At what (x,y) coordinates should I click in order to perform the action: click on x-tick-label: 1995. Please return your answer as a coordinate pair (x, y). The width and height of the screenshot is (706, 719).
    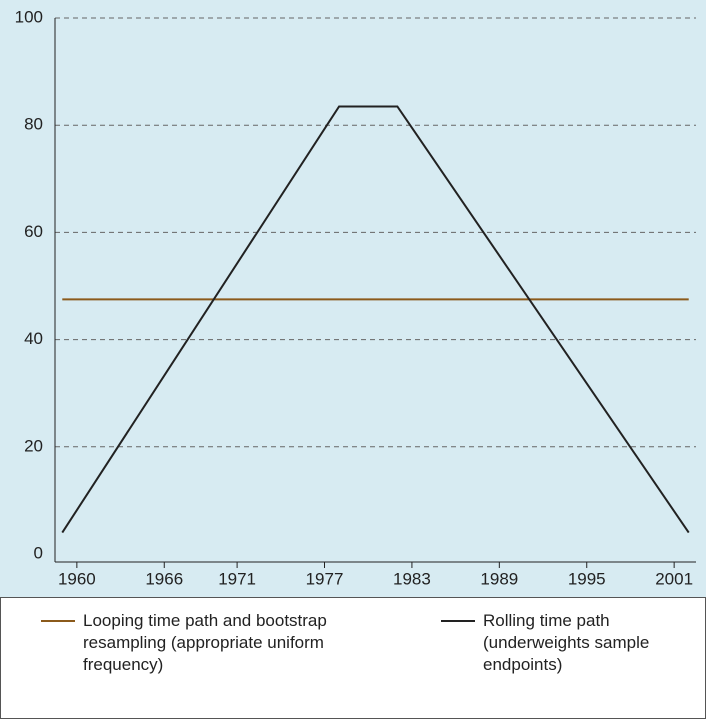
    Looking at the image, I should click on (587, 578).